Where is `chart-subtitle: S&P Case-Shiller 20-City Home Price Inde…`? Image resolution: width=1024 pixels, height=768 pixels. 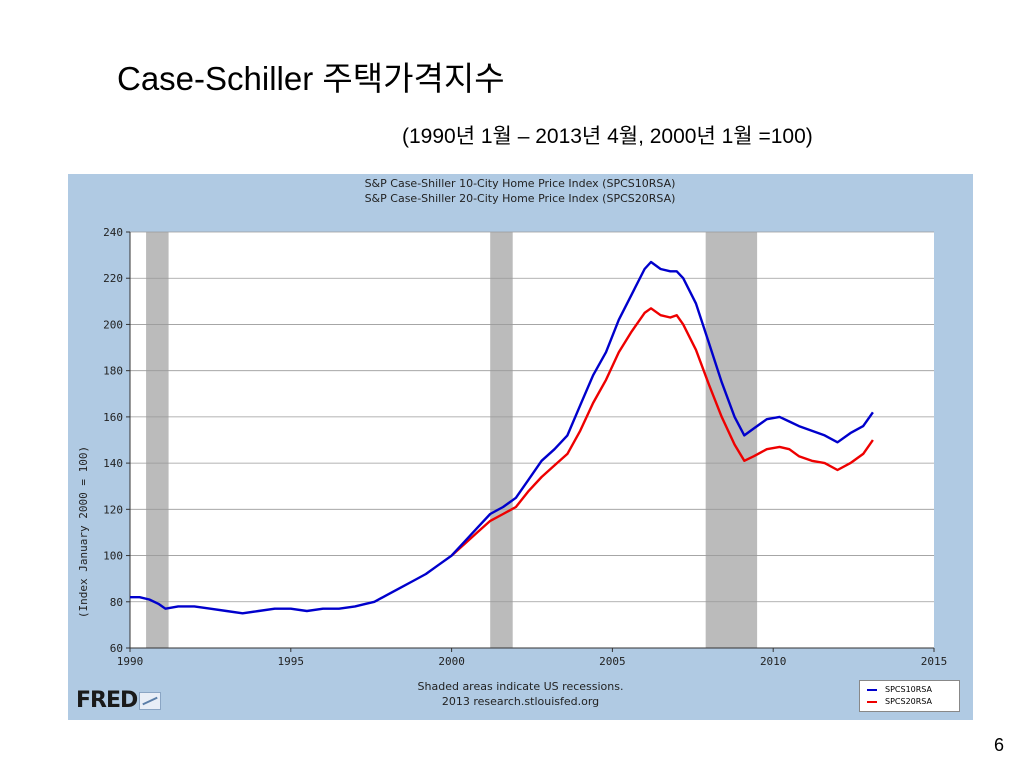 chart-subtitle: S&P Case-Shiller 20-City Home Price Inde… is located at coordinates (520, 198).